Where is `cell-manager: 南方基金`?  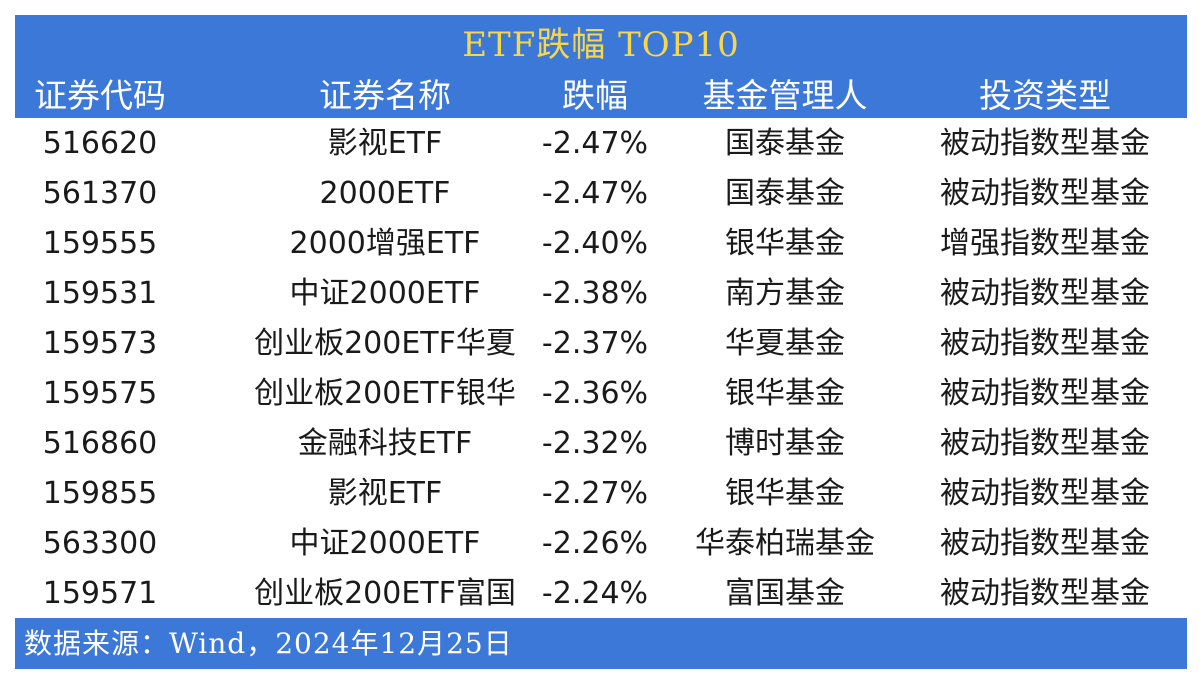
cell-manager: 南方基金 is located at coordinates (785, 293).